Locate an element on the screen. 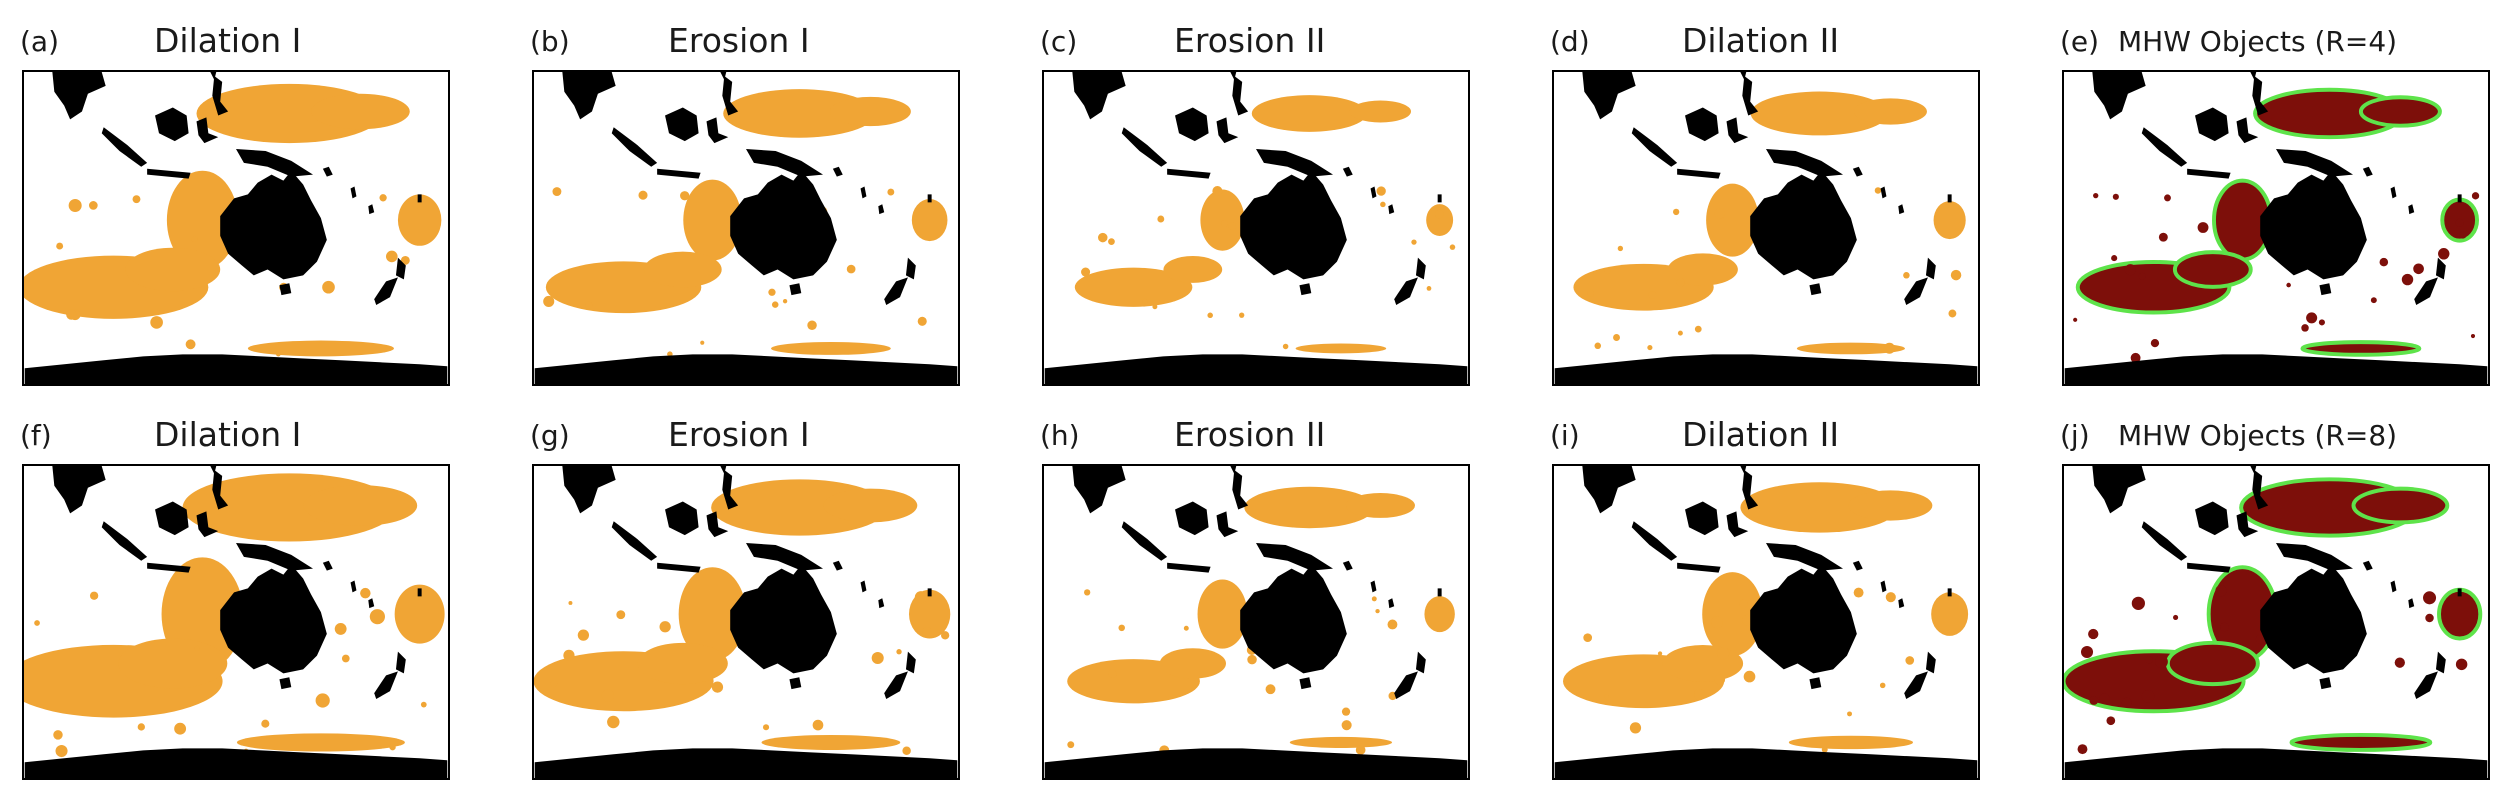  map-svg is located at coordinates (1256, 622).